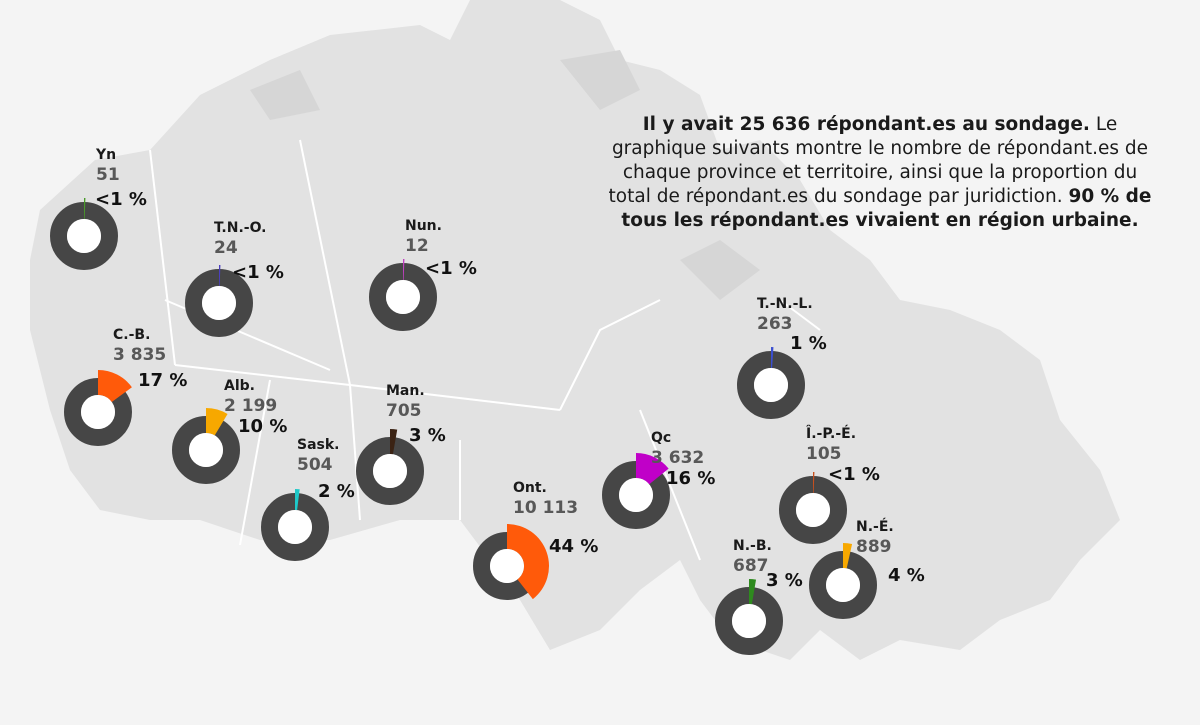 The height and width of the screenshot is (725, 1200). Describe the element at coordinates (427, 435) in the screenshot. I see `region-pct-man: 3 %` at that location.